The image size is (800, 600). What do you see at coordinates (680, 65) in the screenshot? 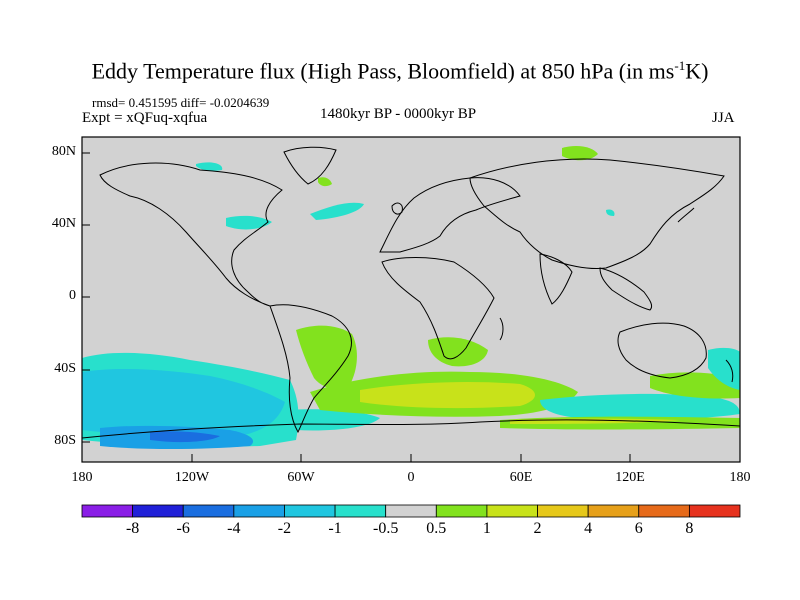
I see `plot-title-superscript: -1` at bounding box center [680, 65].